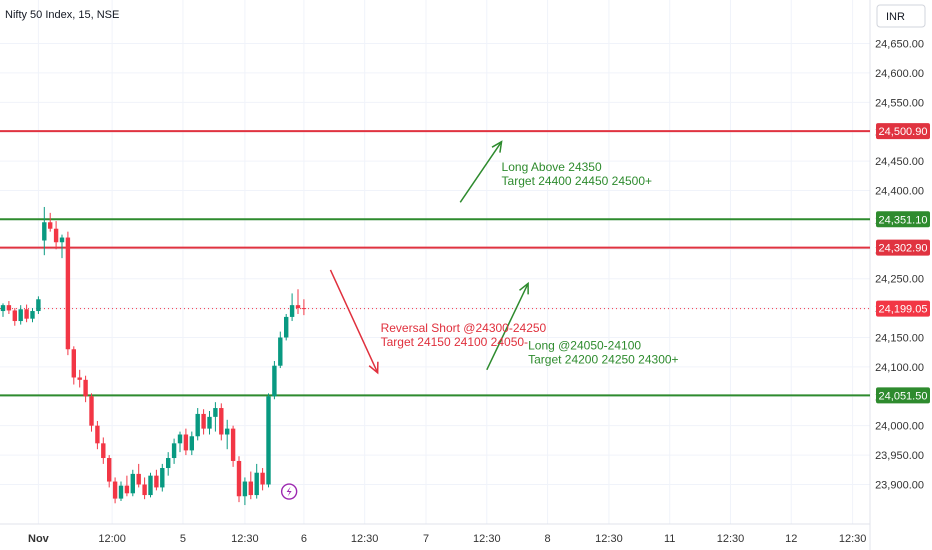 The image size is (932, 550). I want to click on level-price-label: 24,051.50, so click(903, 396).